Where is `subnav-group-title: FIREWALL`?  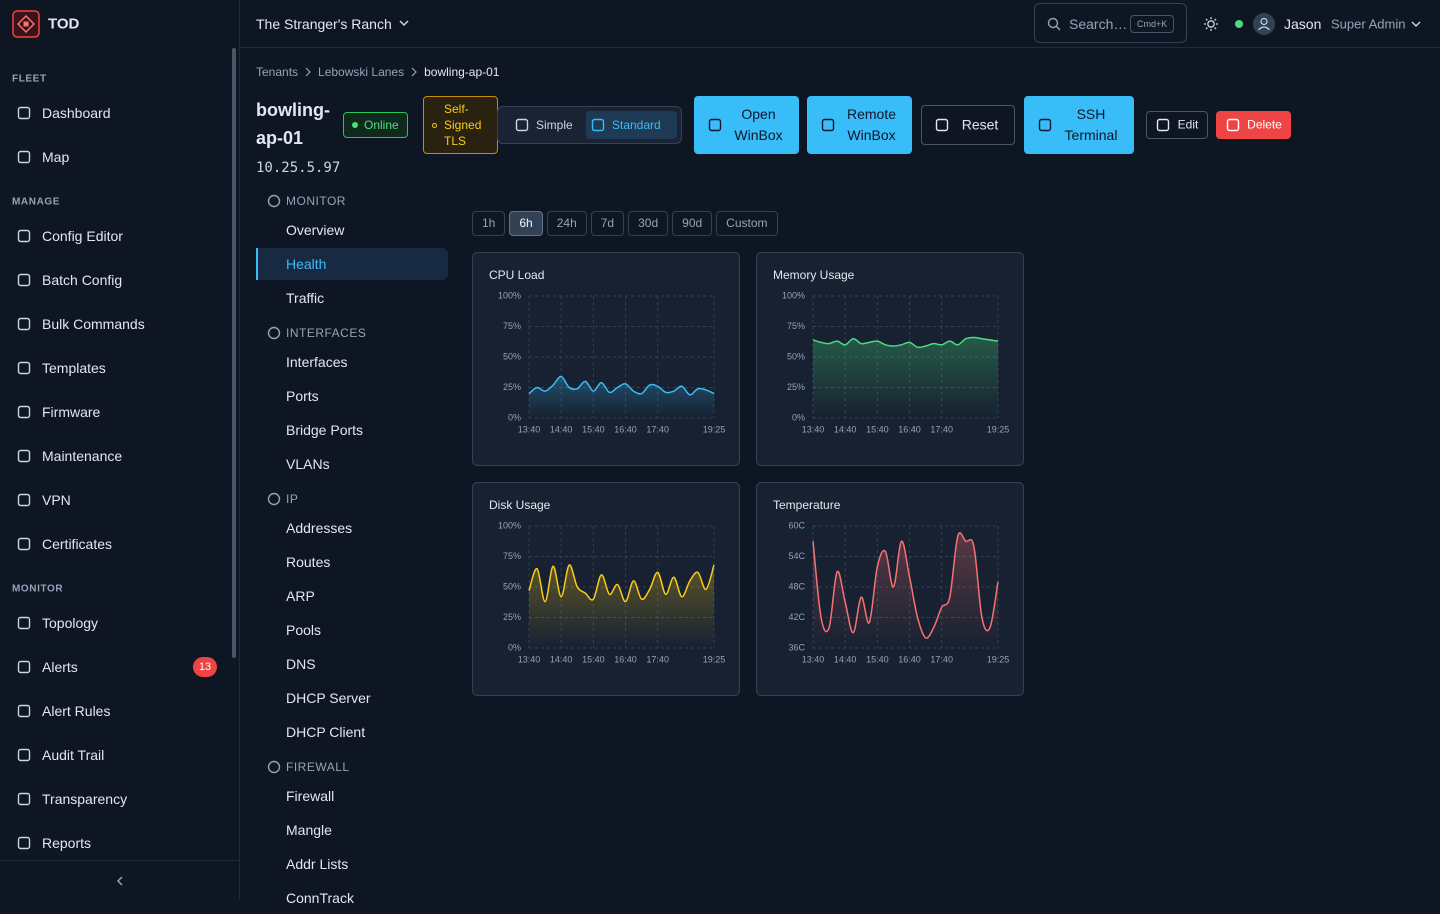
subnav-group-title: FIREWALL is located at coordinates (318, 767).